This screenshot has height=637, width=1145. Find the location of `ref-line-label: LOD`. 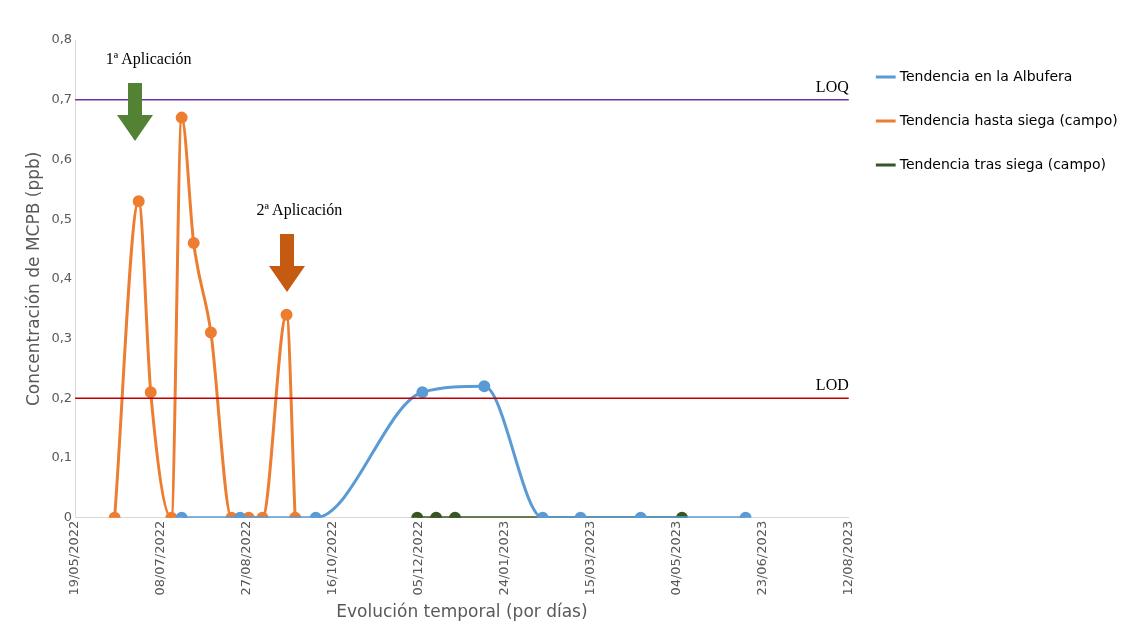

ref-line-label: LOD is located at coordinates (832, 385).